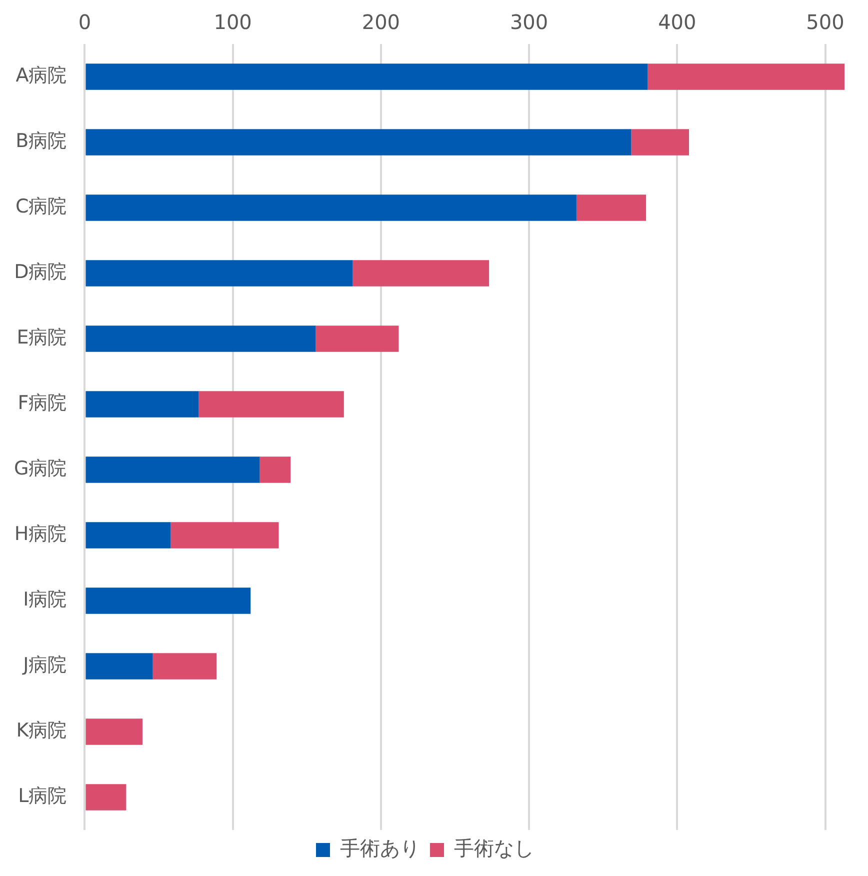 This screenshot has height=876, width=868. Describe the element at coordinates (41, 337) in the screenshot. I see `y-tick-label: E病院` at that location.